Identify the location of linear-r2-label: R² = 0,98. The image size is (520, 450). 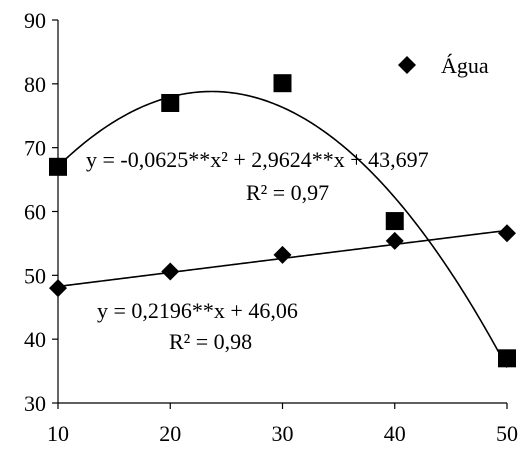
(210, 341).